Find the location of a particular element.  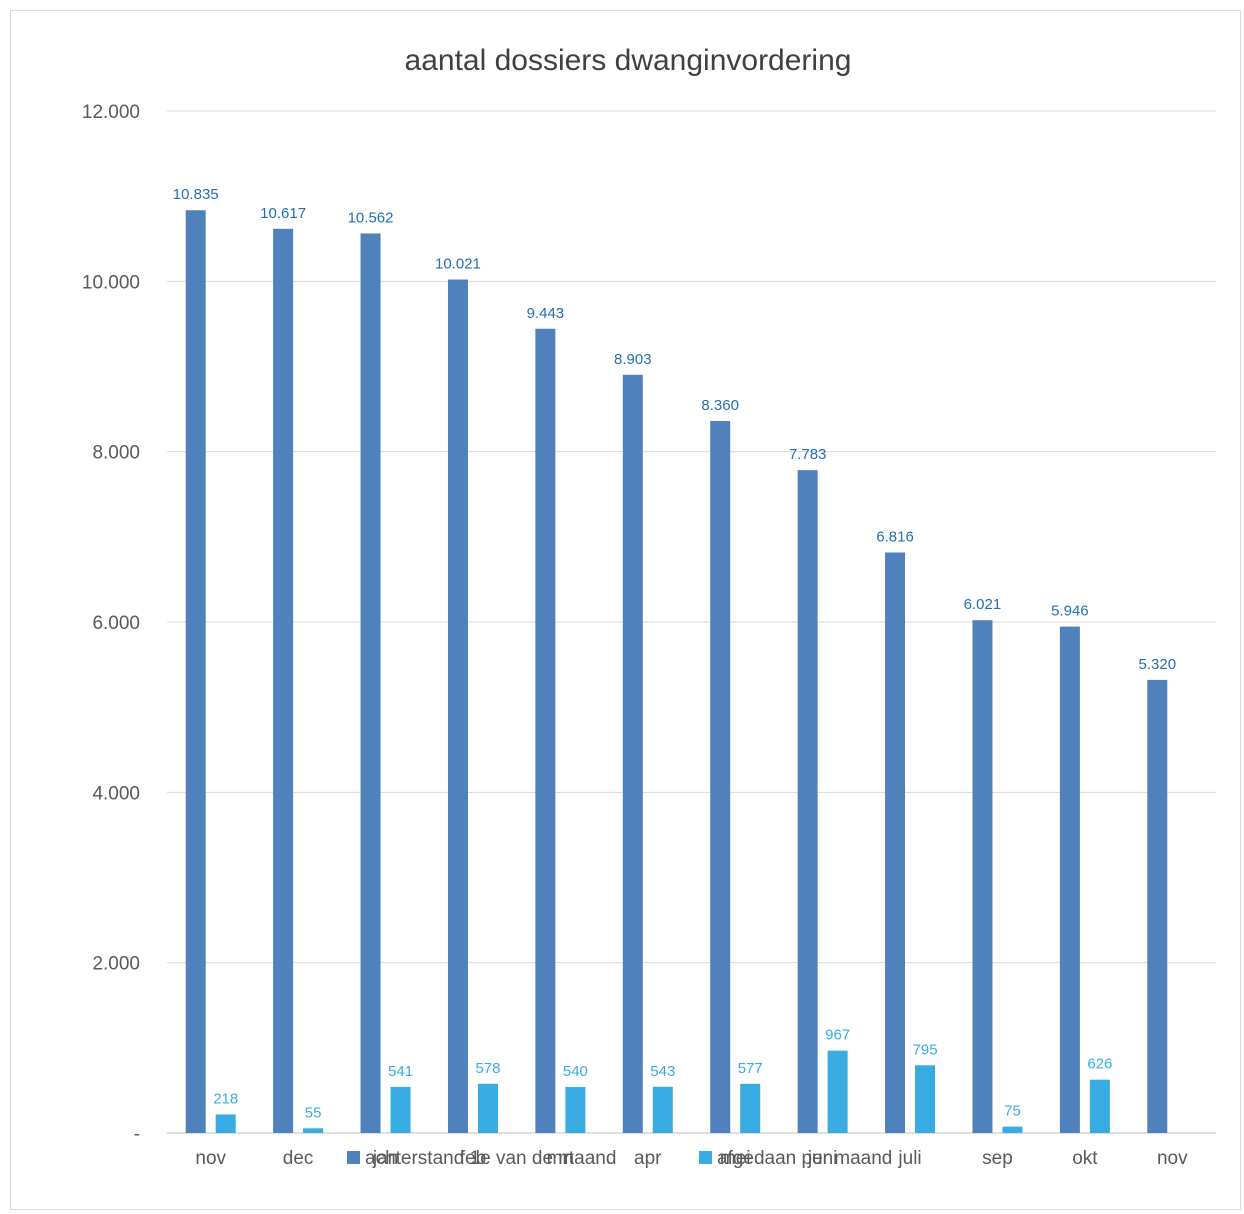

y-tick-label: - is located at coordinates (137, 1134).